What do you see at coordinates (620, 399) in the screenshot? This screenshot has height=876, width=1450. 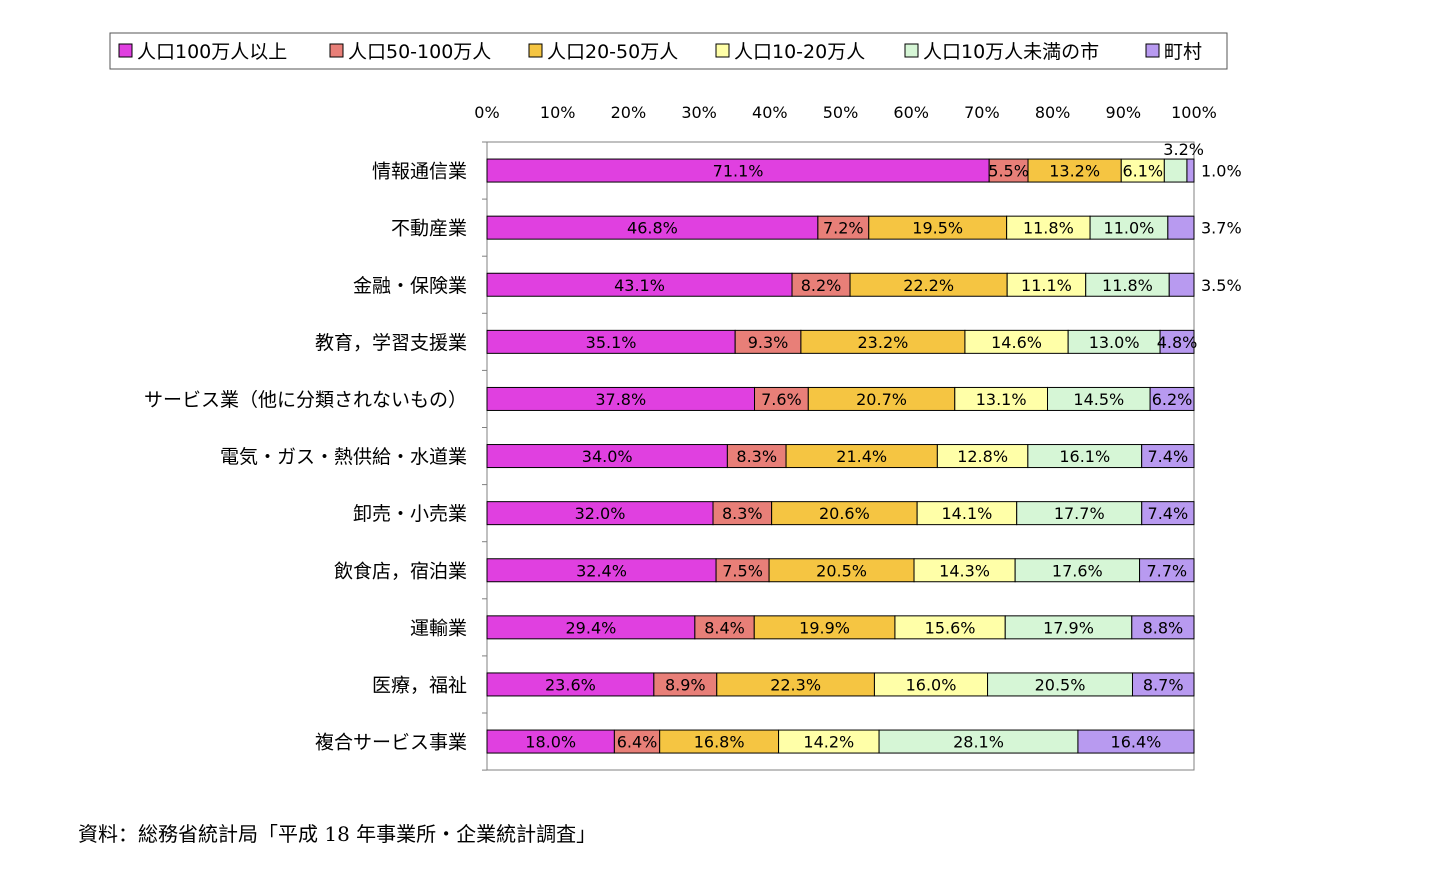 I see `data-label: 37.8%` at bounding box center [620, 399].